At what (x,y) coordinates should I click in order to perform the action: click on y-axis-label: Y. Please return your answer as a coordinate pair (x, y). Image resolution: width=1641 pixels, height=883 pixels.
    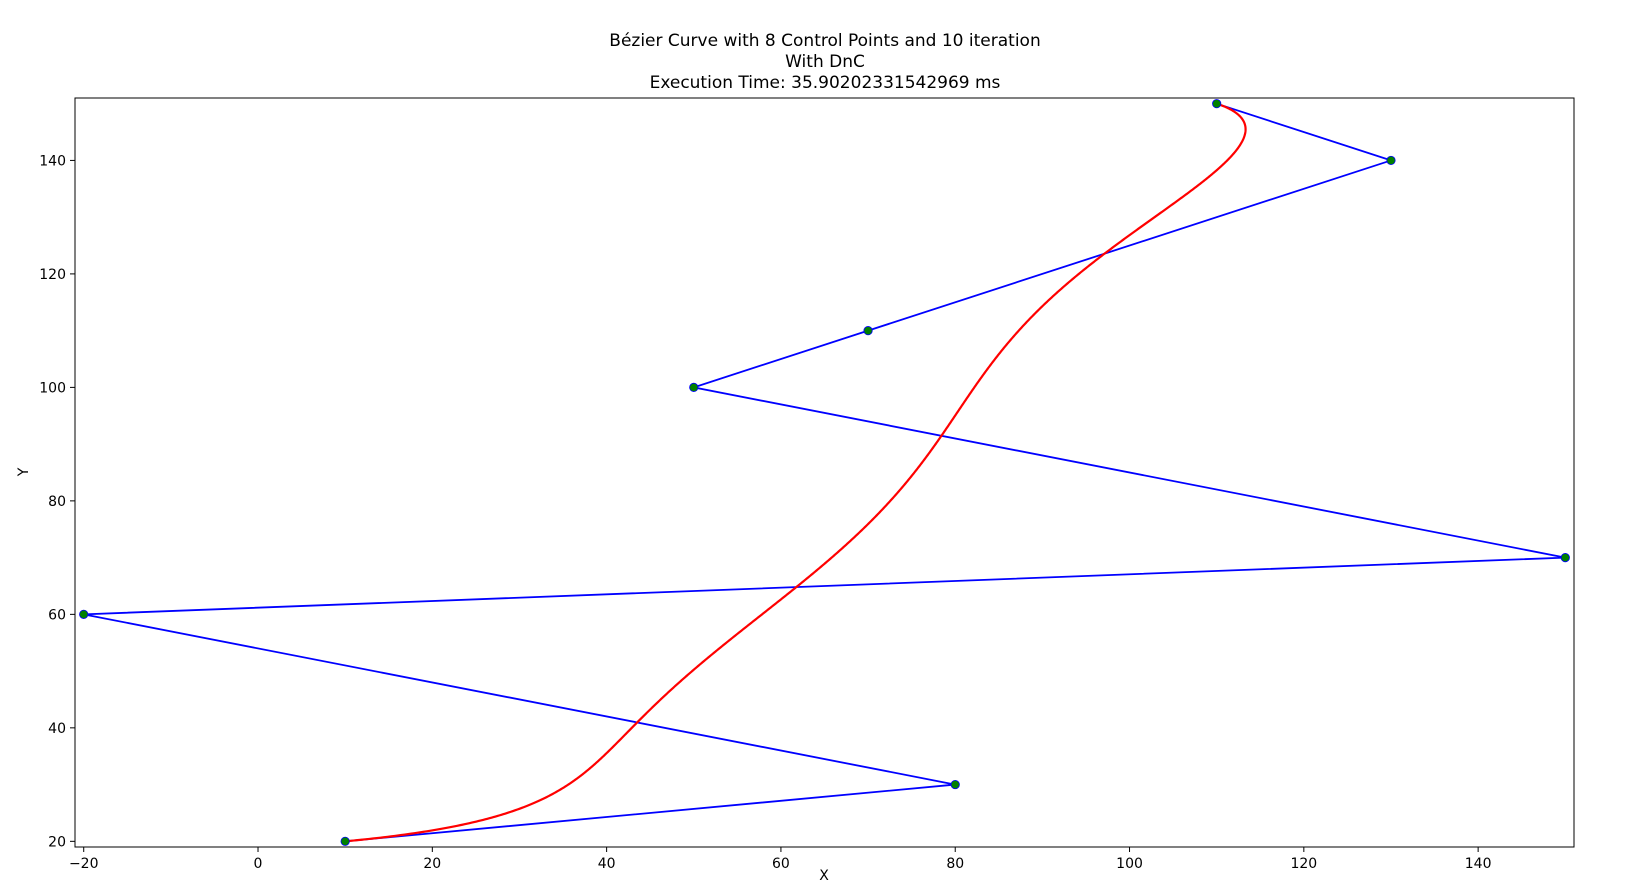
    Looking at the image, I should click on (24, 472).